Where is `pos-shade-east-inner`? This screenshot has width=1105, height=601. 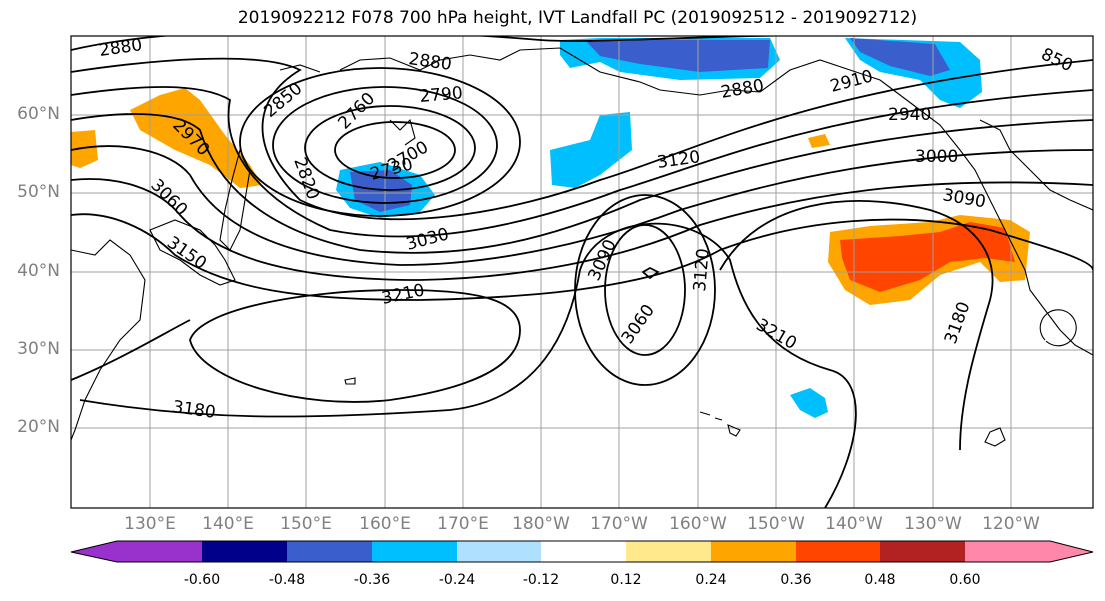
pos-shade-east-inner is located at coordinates (927, 257).